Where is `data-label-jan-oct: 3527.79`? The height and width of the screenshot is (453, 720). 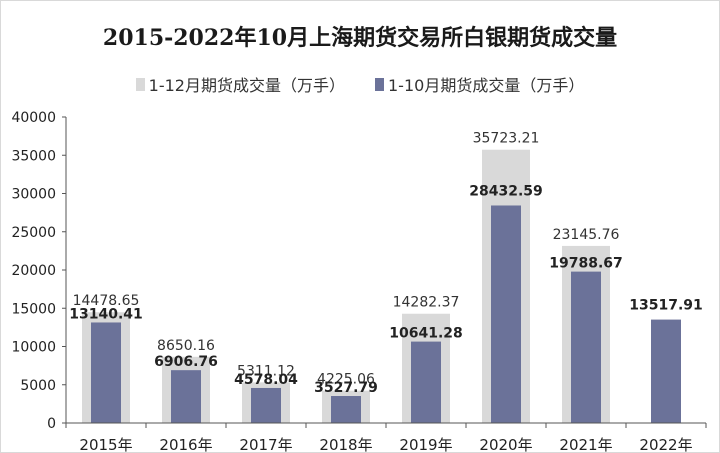 data-label-jan-oct: 3527.79 is located at coordinates (346, 388).